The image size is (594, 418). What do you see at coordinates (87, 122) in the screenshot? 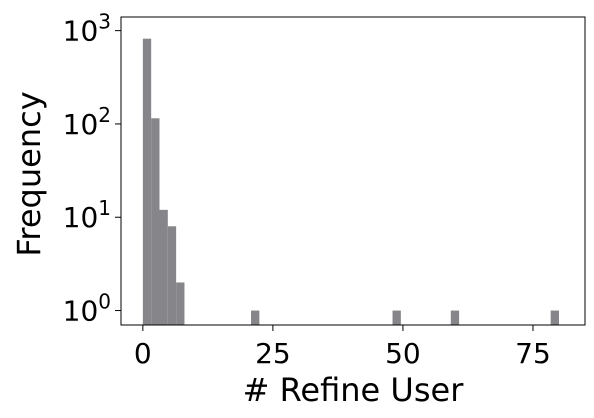
I see `y-tick-label: 10²` at bounding box center [87, 122].